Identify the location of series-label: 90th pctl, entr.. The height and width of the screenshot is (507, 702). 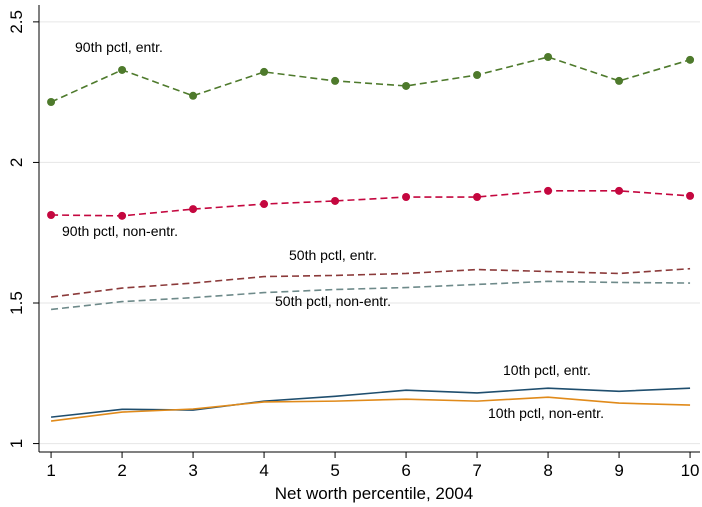
(119, 47).